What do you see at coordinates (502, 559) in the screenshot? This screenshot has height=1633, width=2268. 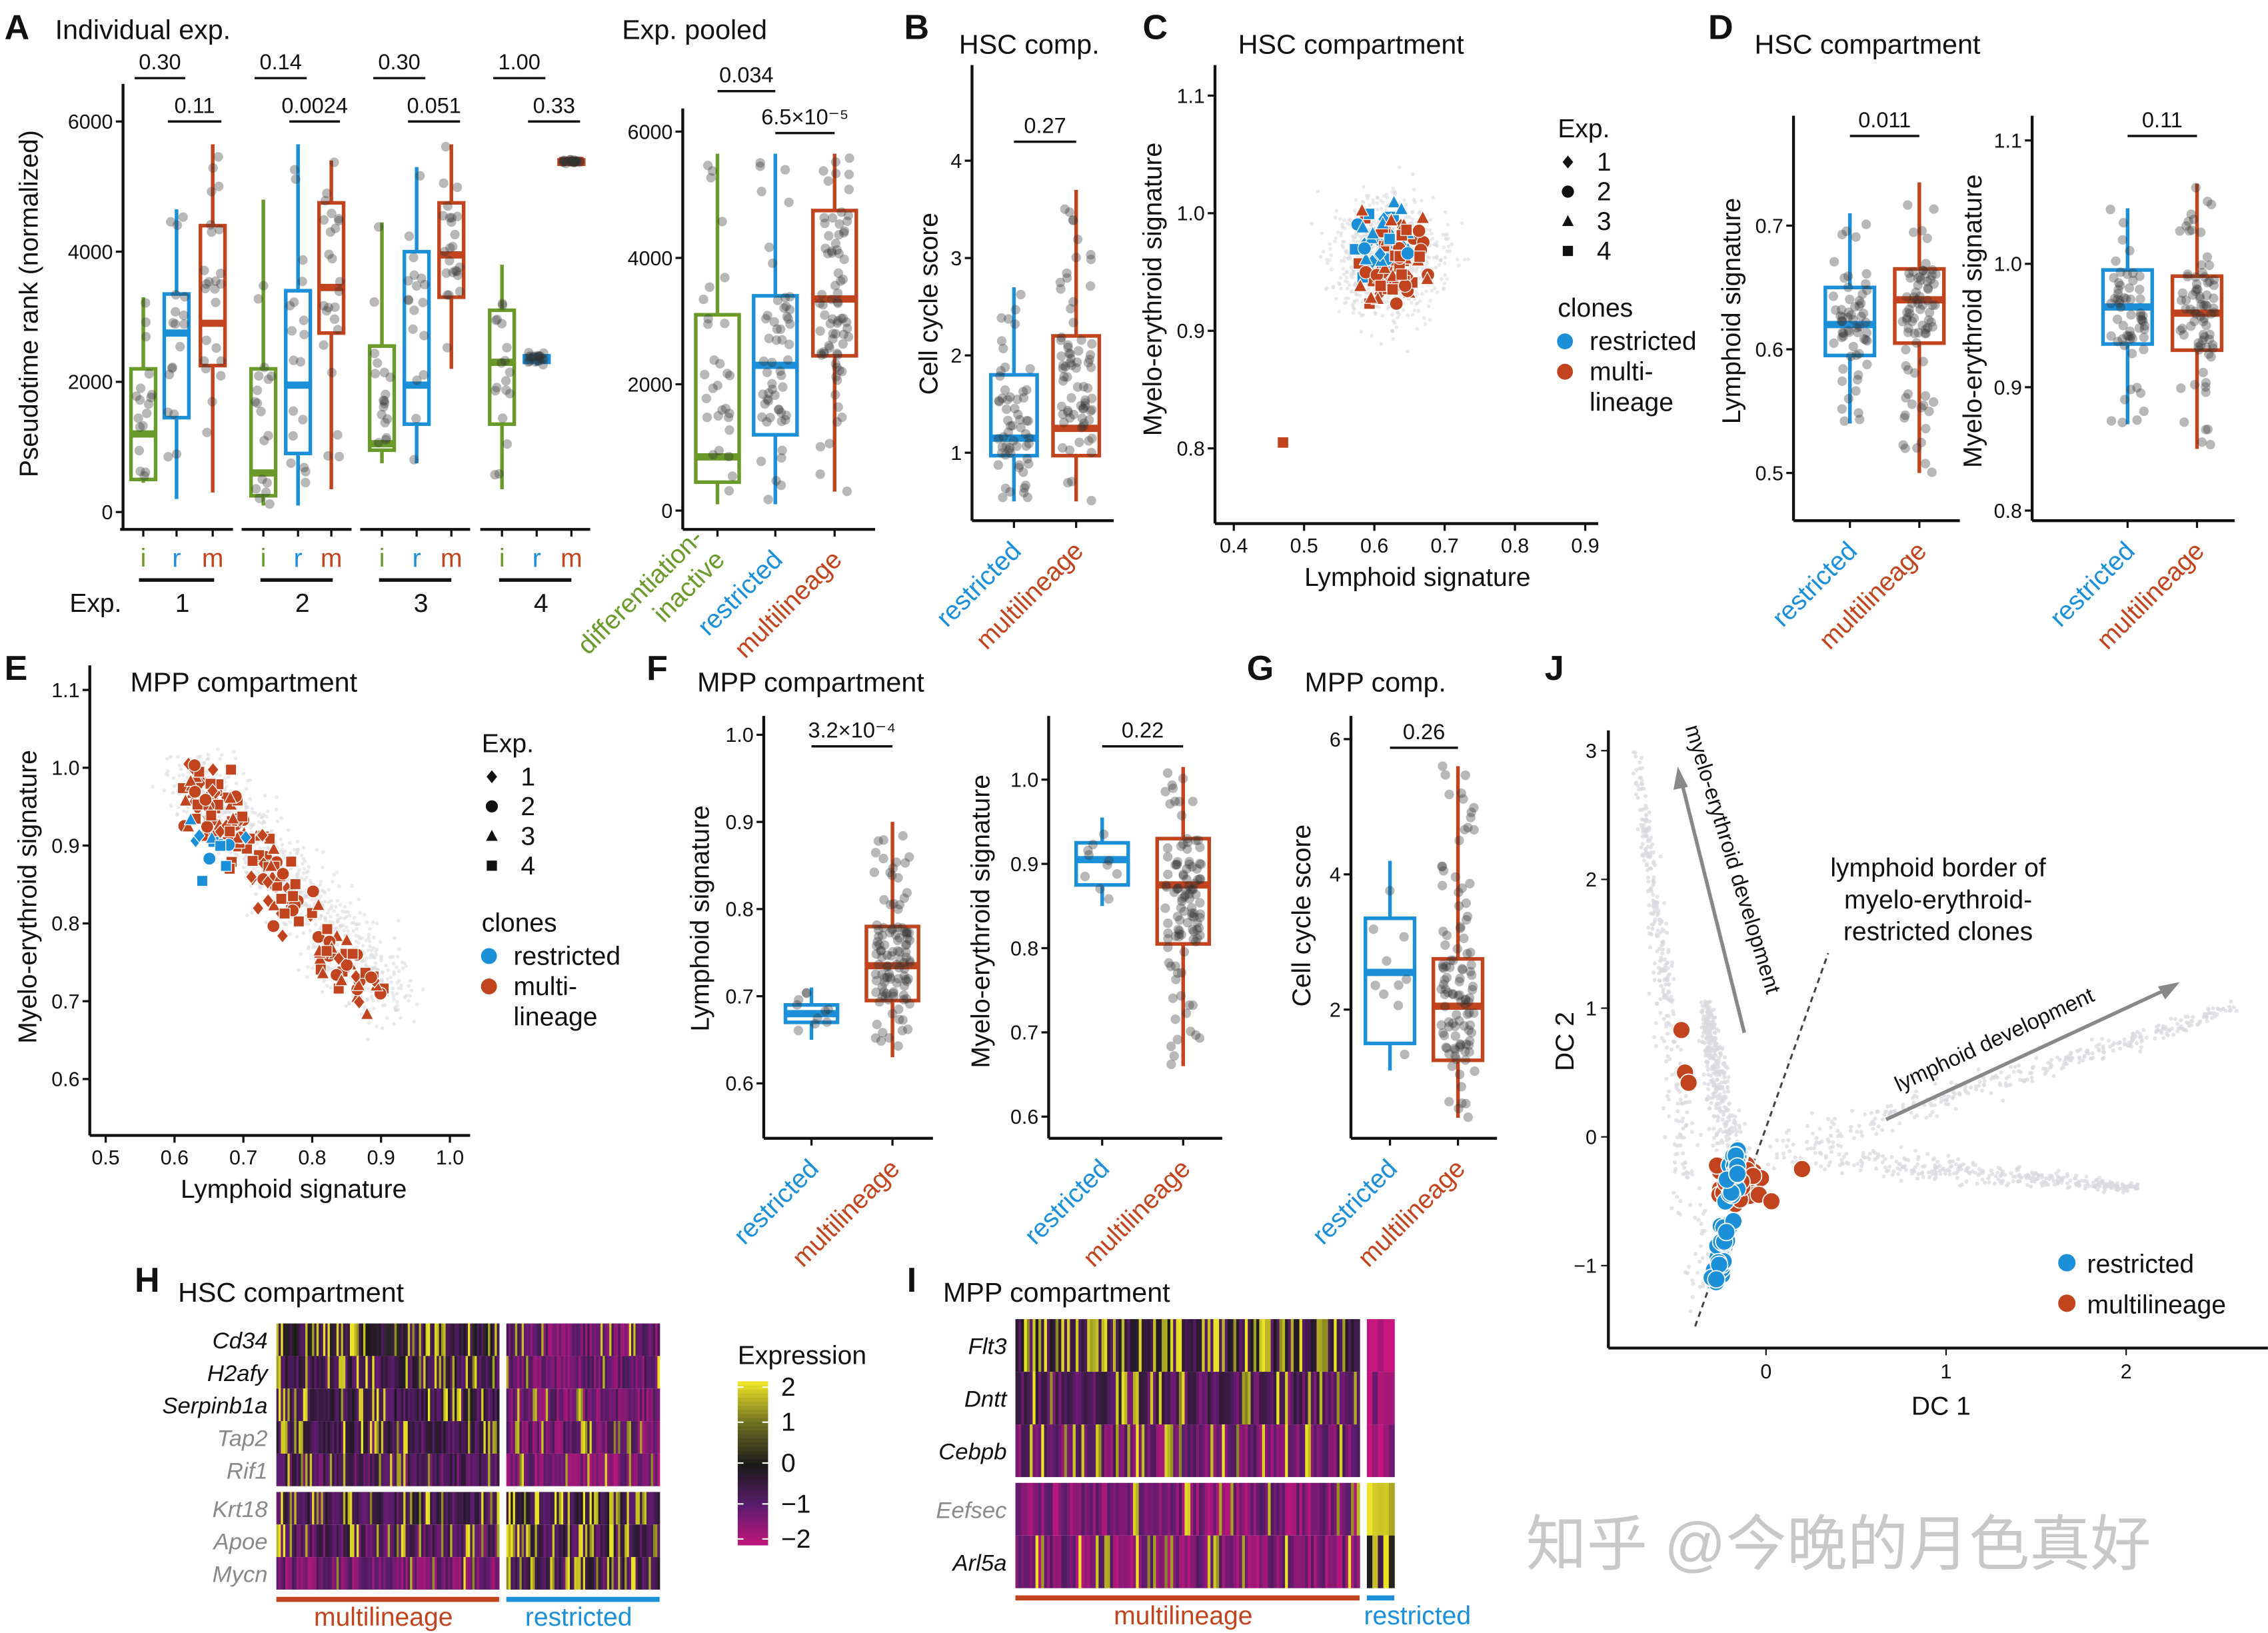 I see `group-letter: i` at bounding box center [502, 559].